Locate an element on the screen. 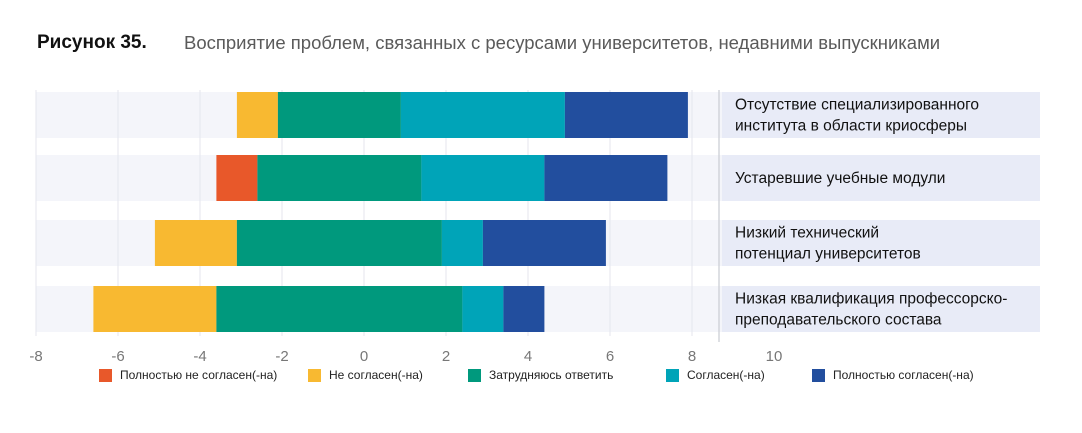 Image resolution: width=1082 pixels, height=433 pixels. x-tick-label: 0 is located at coordinates (364, 356).